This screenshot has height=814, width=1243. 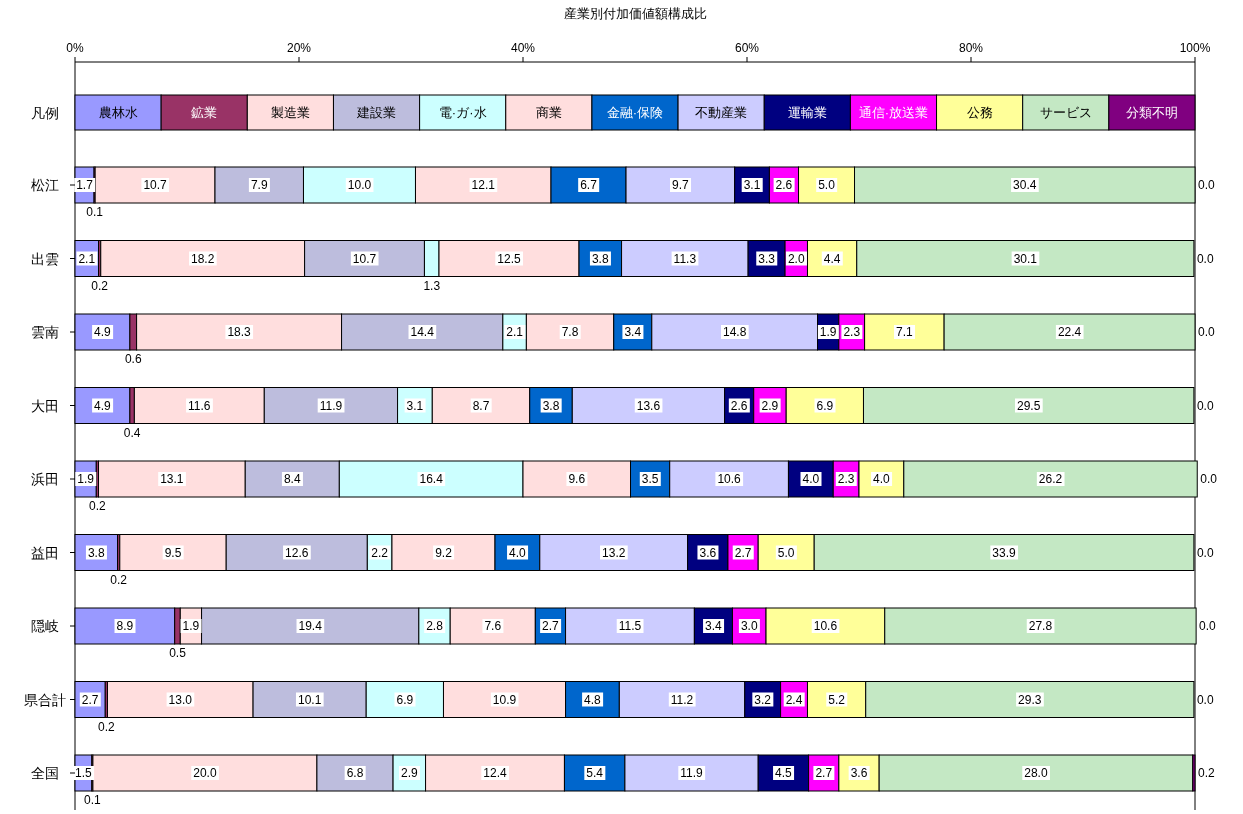 What do you see at coordinates (292, 479) in the screenshot?
I see `data-label: 8.4` at bounding box center [292, 479].